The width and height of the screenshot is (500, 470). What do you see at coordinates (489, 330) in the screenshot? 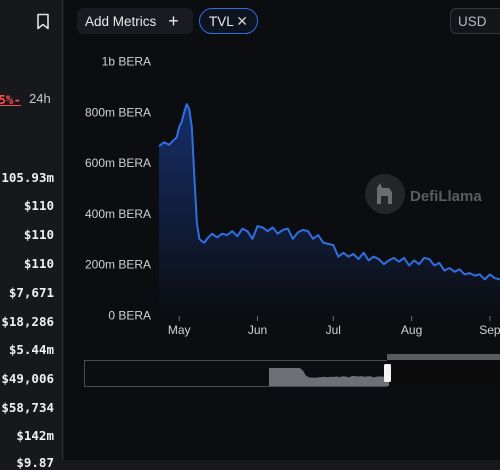
I see `x-tick-label: Sep` at bounding box center [489, 330].